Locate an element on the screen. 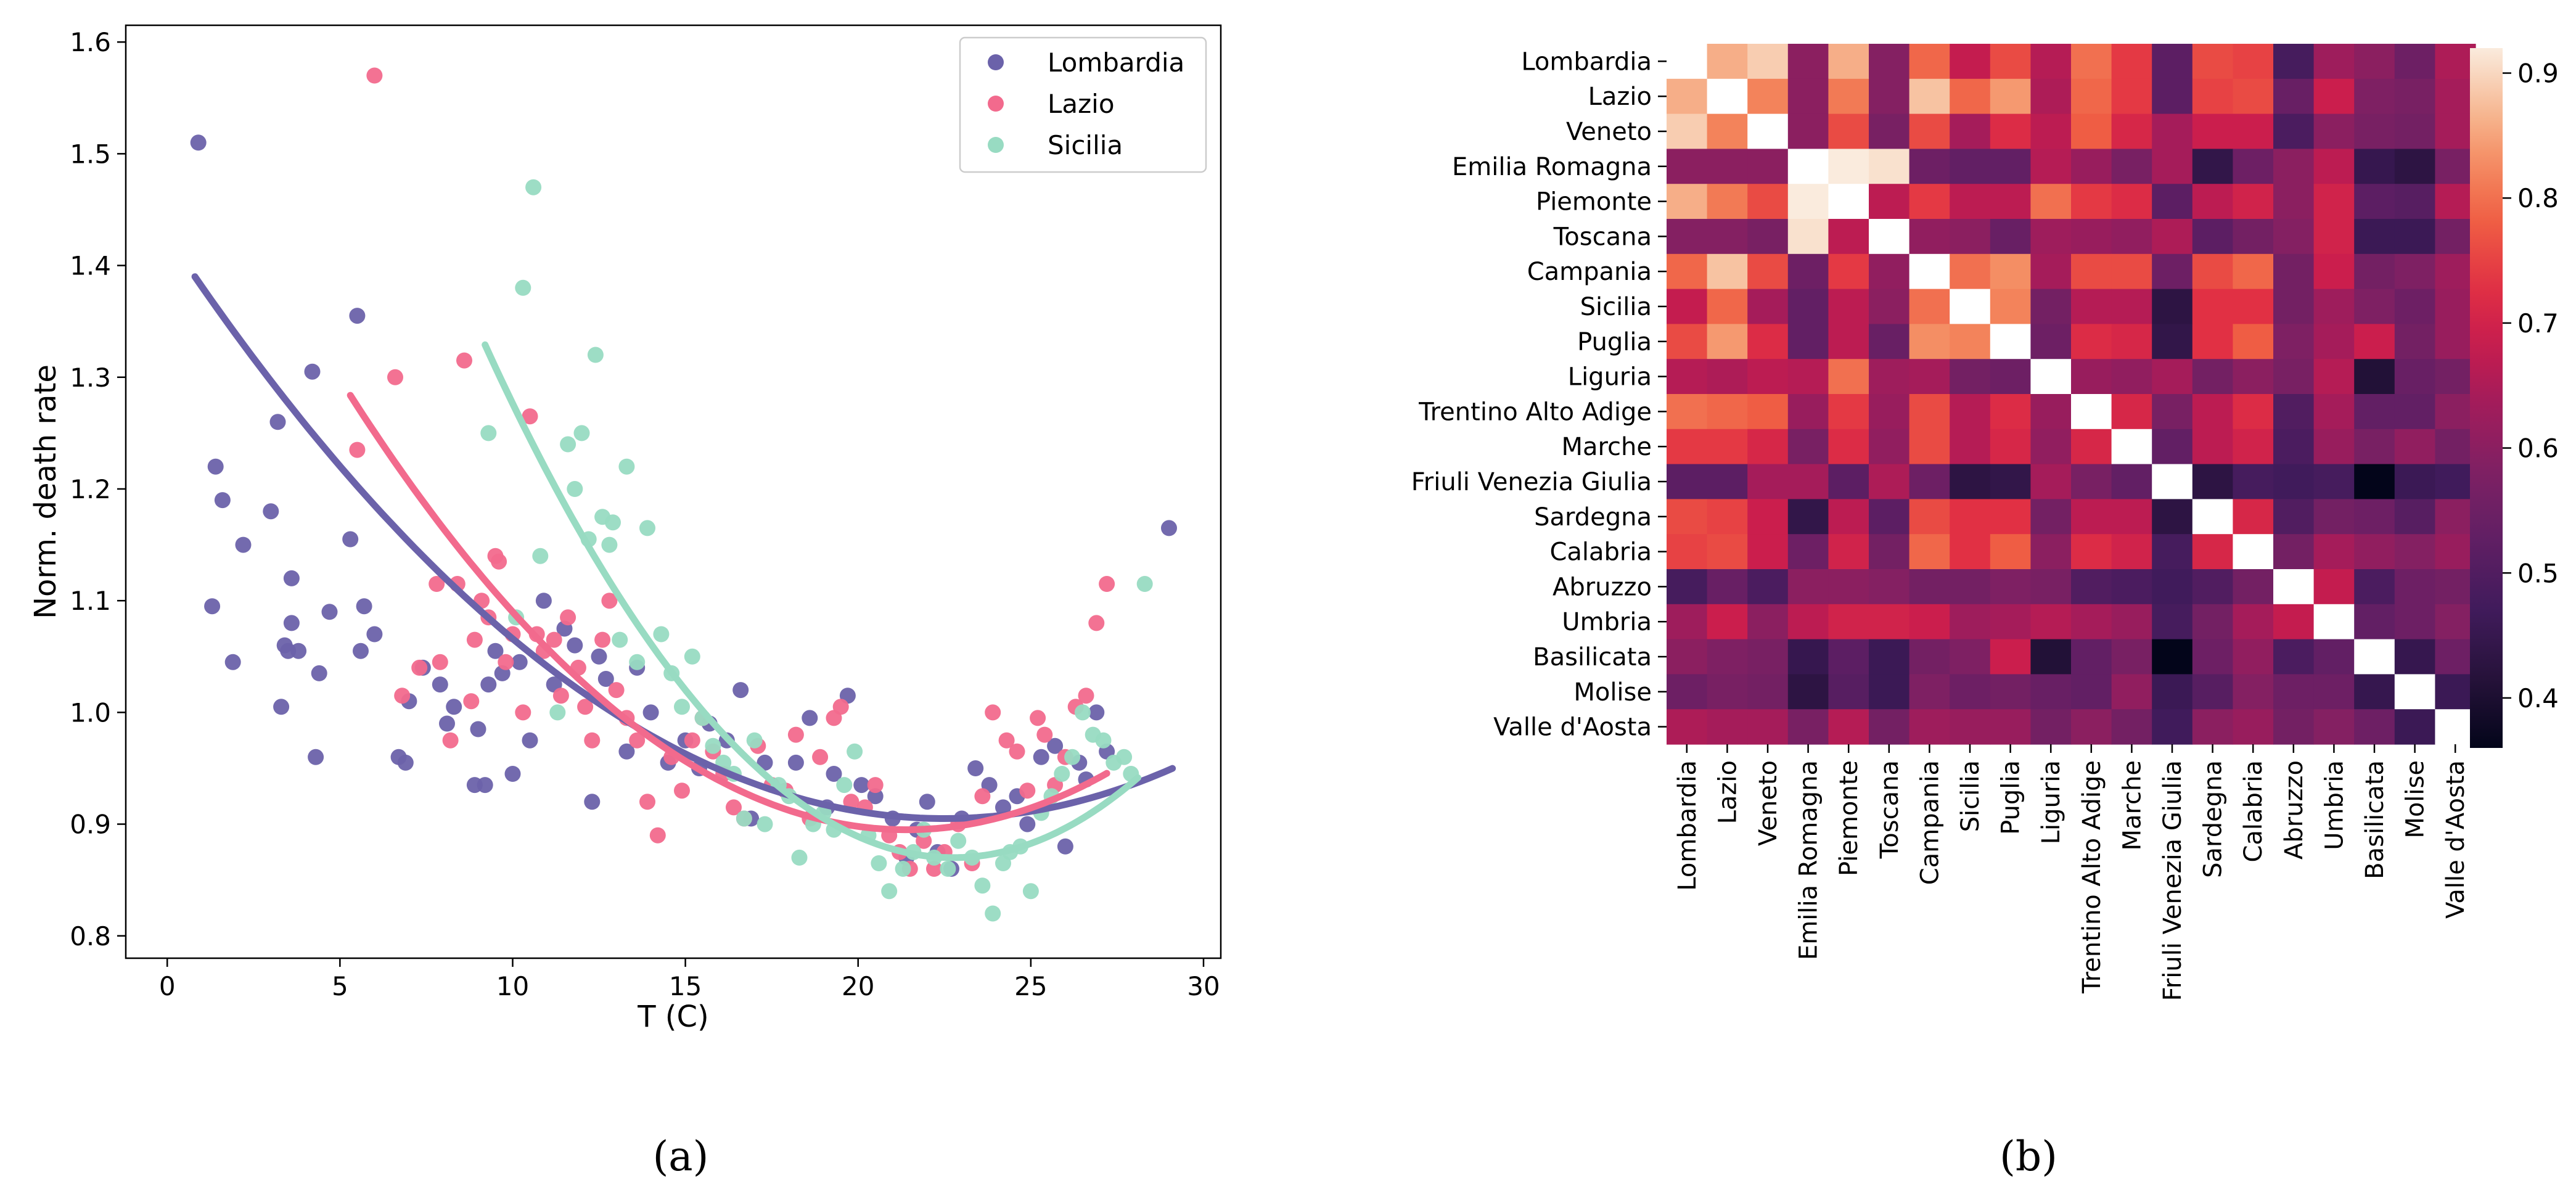  x-tick-label: 0 is located at coordinates (168, 986).